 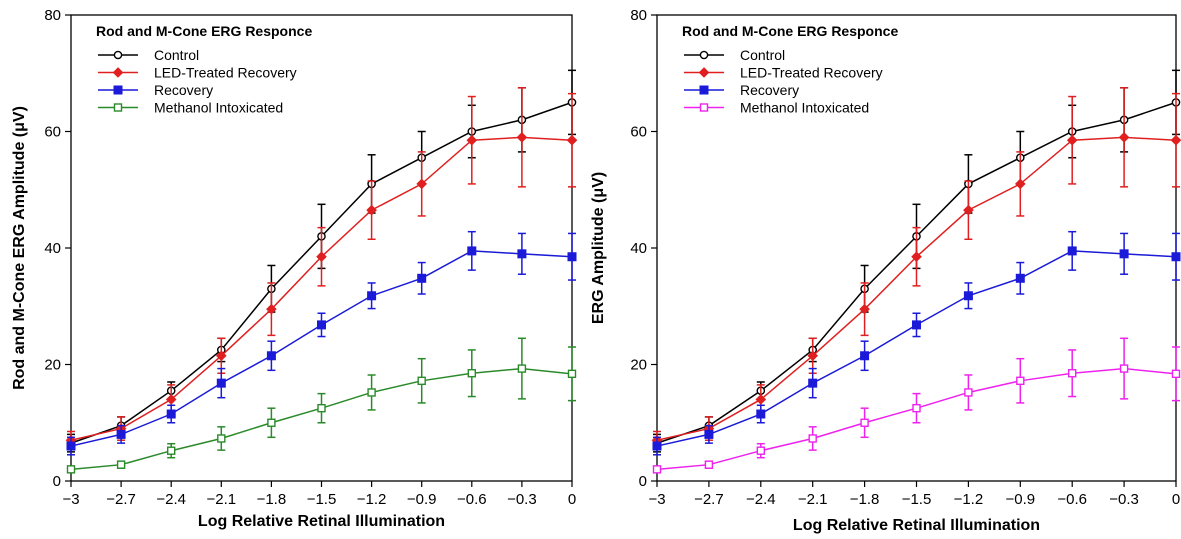 I want to click on x-tick-label: −2.1, so click(x=221, y=499).